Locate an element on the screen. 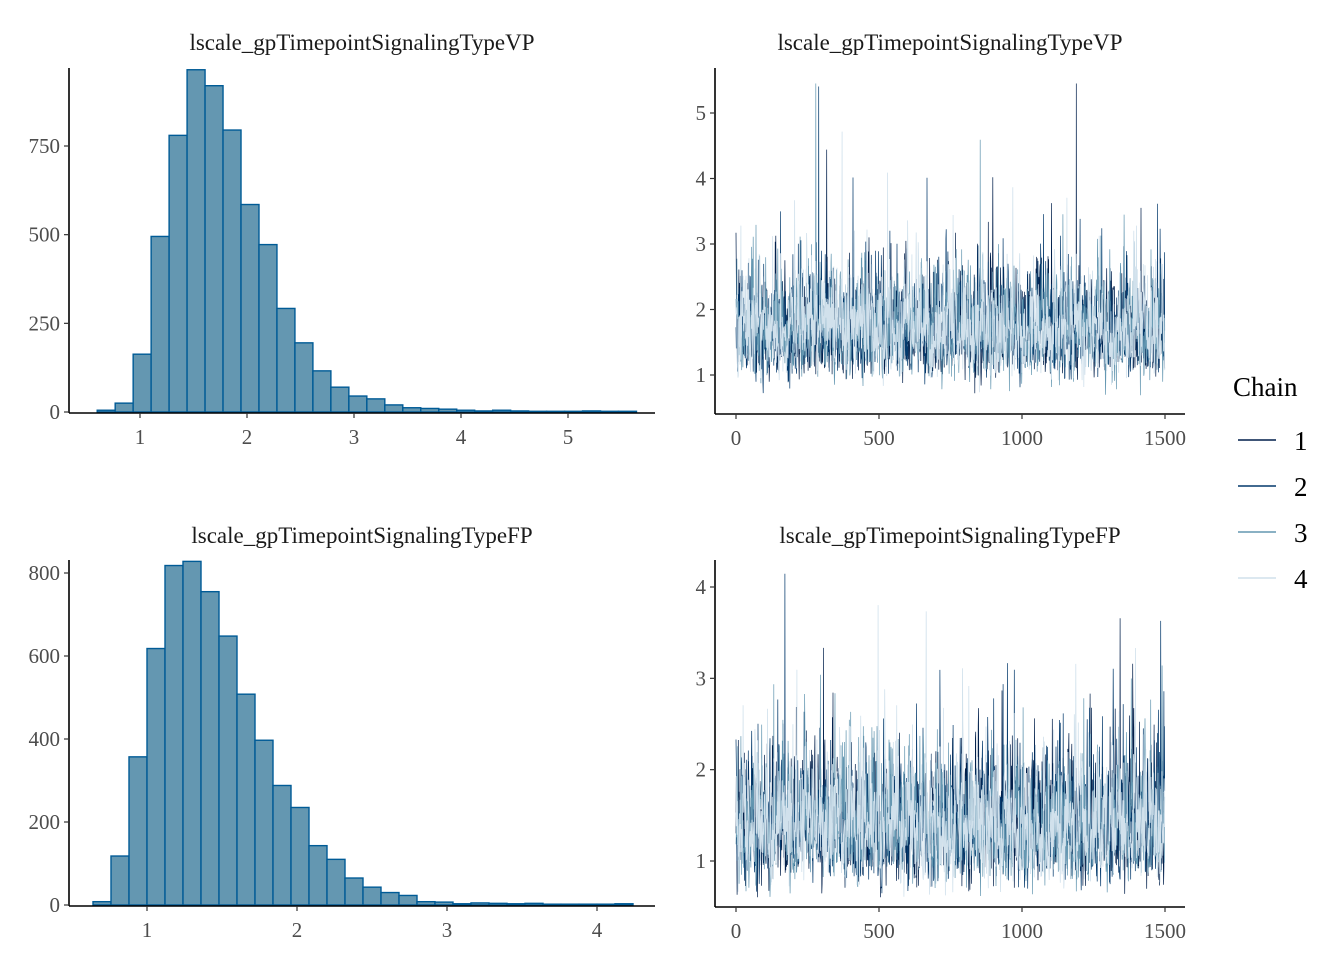 The height and width of the screenshot is (960, 1344). y-tick-label: 500 is located at coordinates (45, 235).